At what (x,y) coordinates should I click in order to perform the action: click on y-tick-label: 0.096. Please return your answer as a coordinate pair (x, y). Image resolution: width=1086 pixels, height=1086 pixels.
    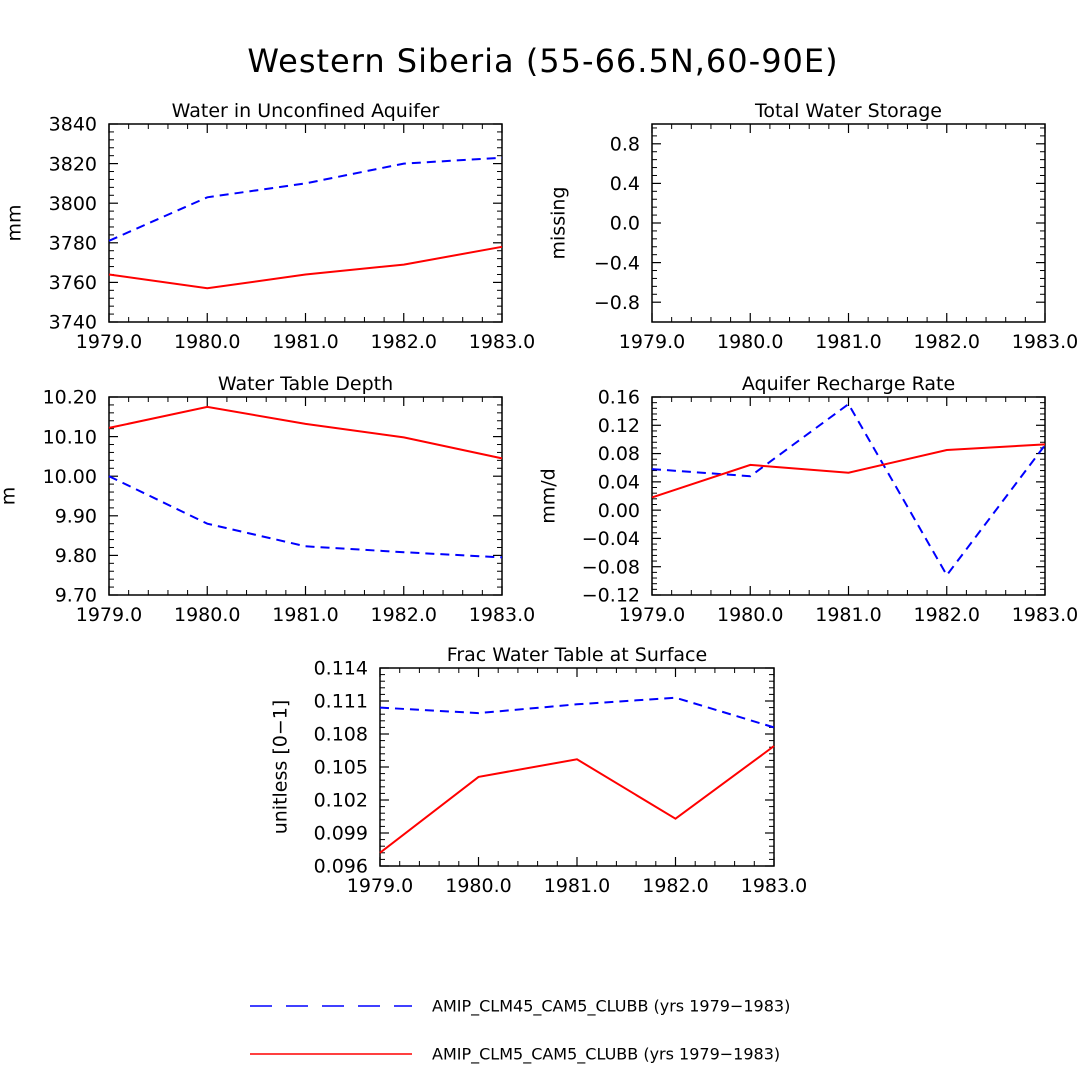
    Looking at the image, I should click on (341, 867).